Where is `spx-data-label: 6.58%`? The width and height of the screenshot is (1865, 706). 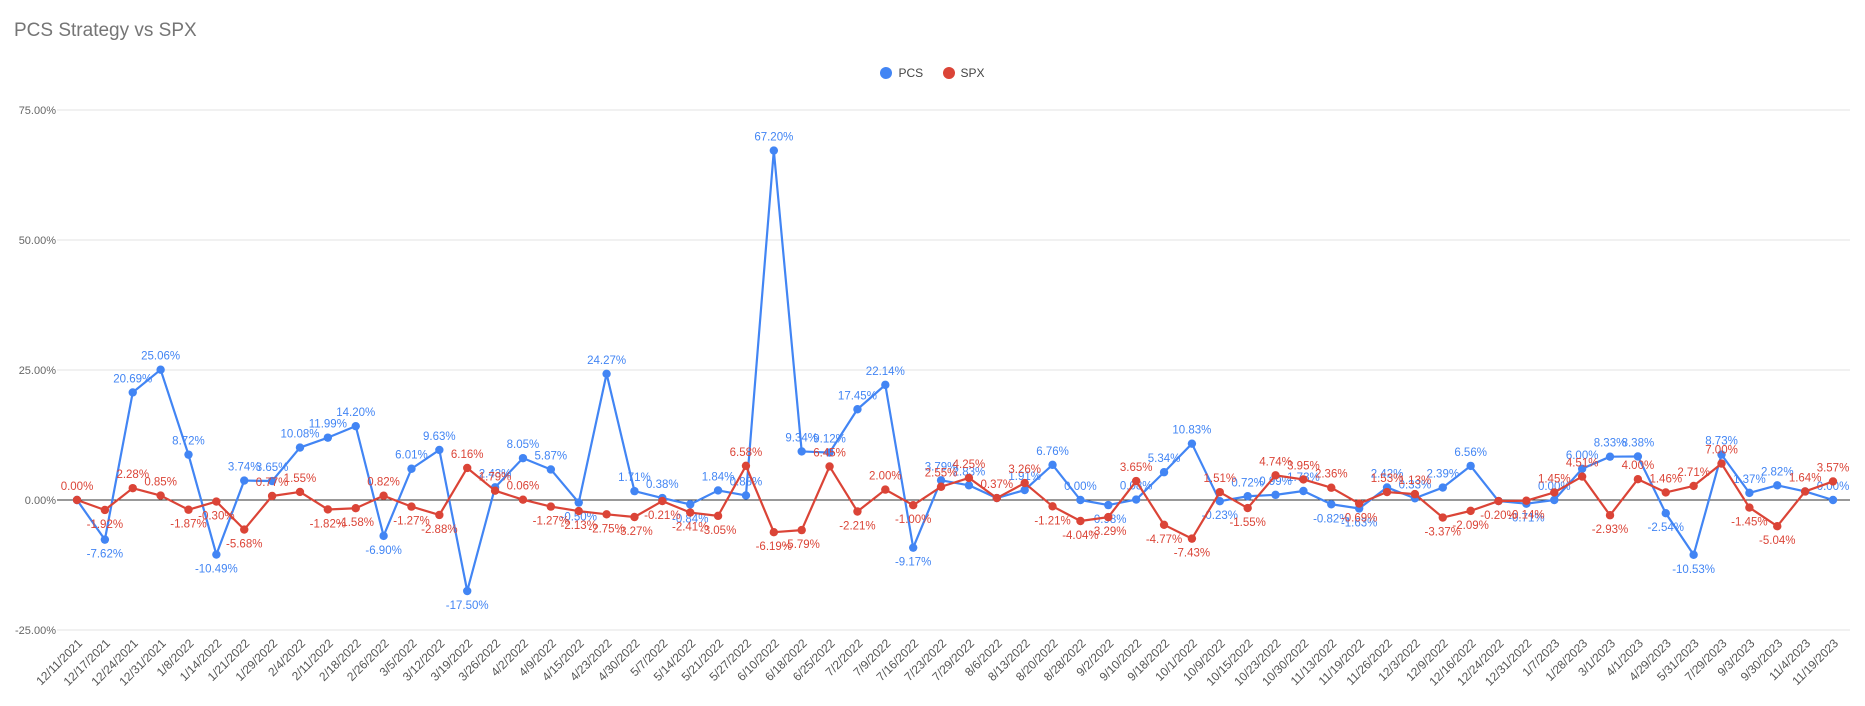
spx-data-label: 6.58% is located at coordinates (746, 453).